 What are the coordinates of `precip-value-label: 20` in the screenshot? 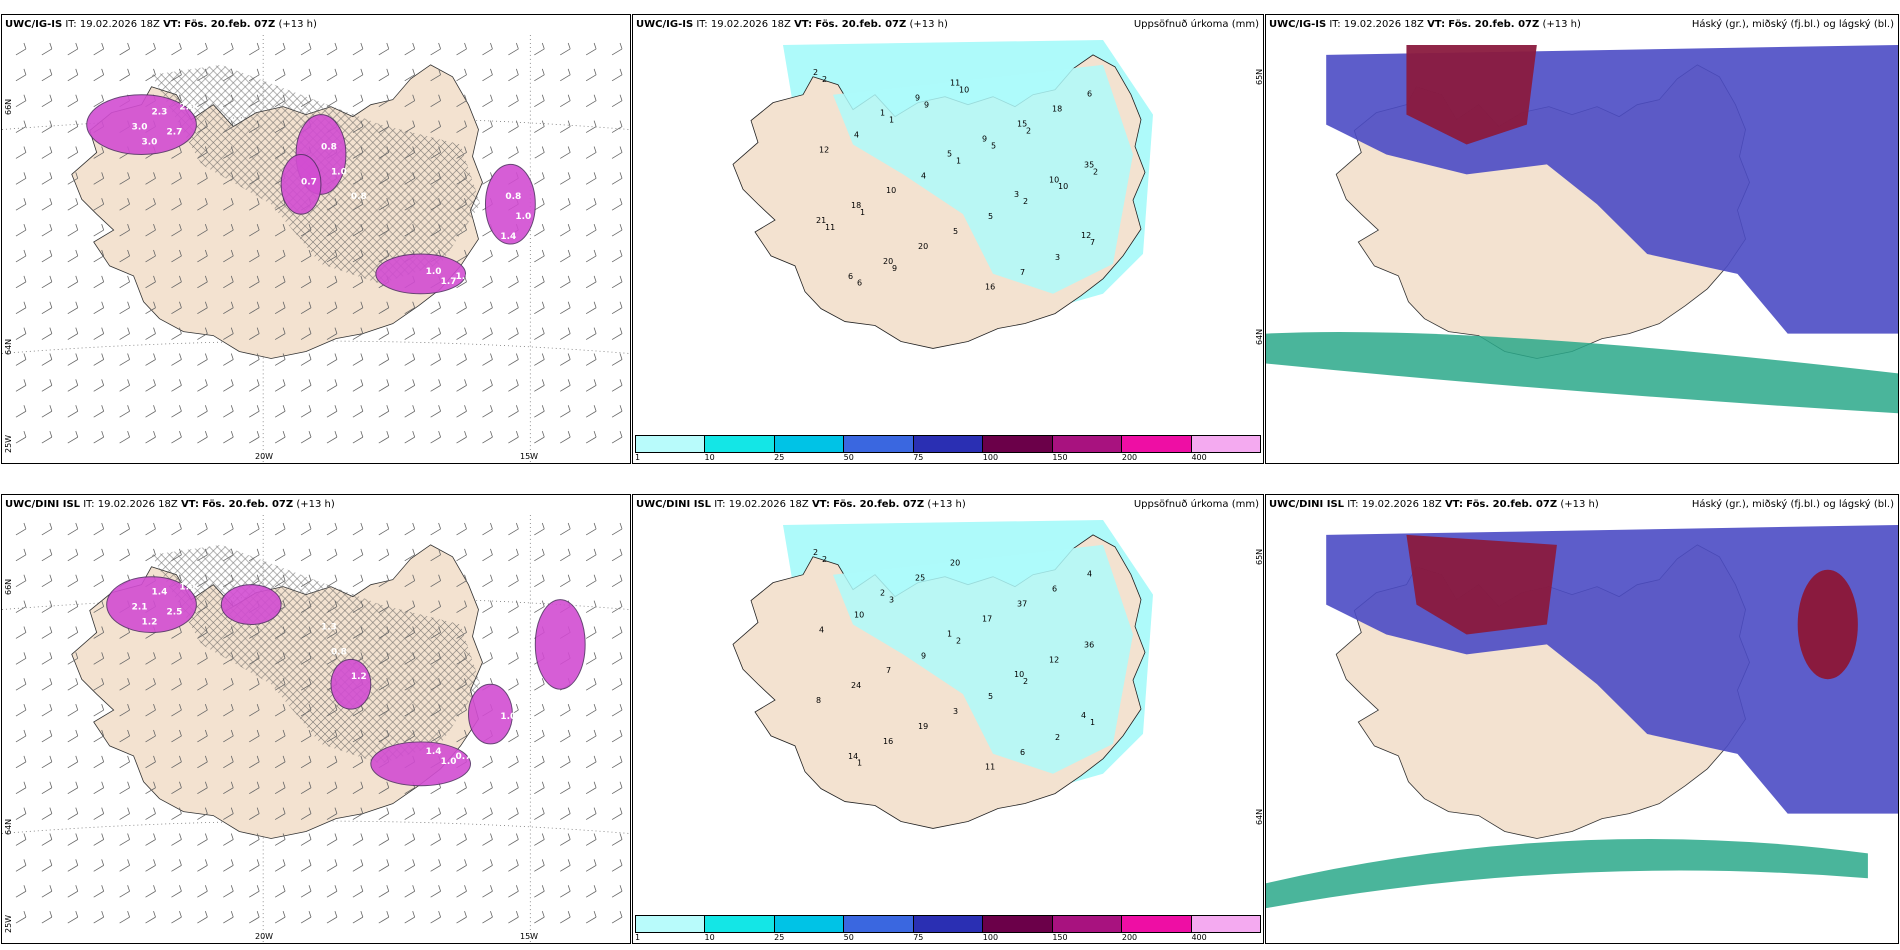 It's located at (955, 563).